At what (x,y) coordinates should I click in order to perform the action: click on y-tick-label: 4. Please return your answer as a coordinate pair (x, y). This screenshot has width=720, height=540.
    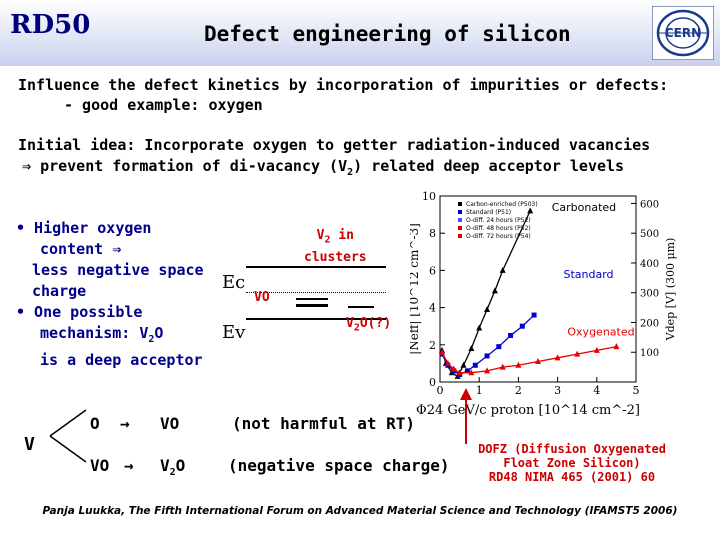
    Looking at the image, I should click on (432, 308).